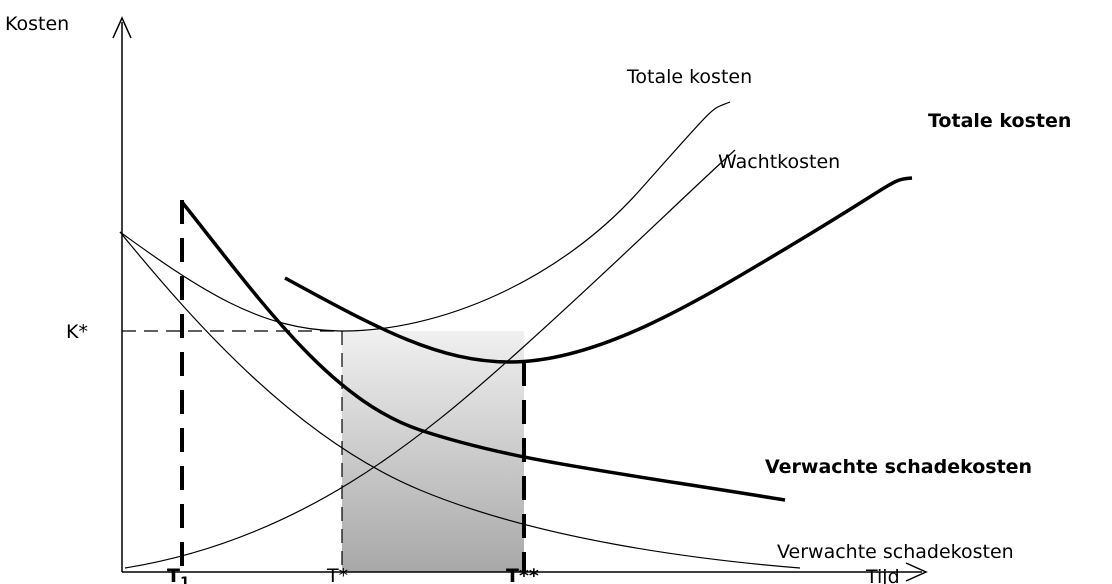  Describe the element at coordinates (173, 574) in the screenshot. I see `t1-main: T` at that location.